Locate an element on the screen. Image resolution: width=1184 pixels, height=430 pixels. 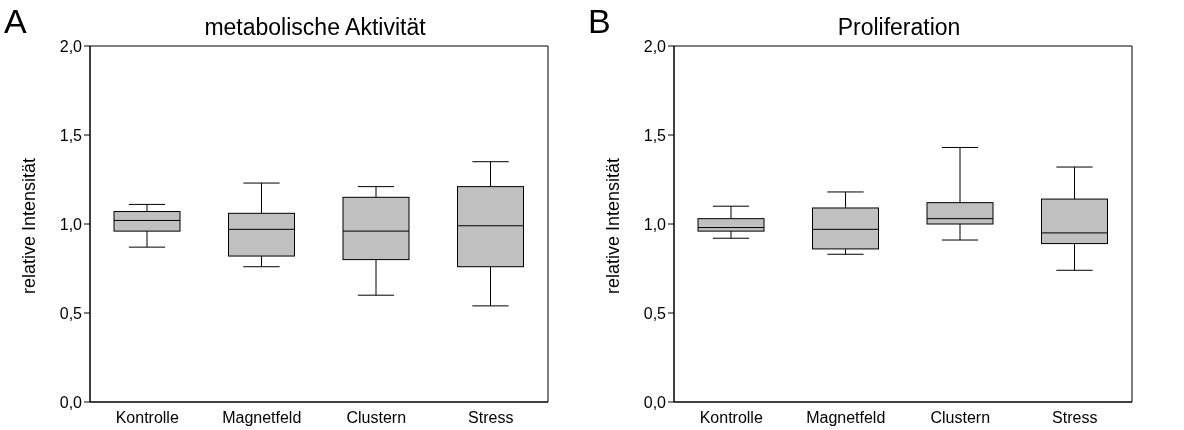
text: A is located at coordinates (15, 21).